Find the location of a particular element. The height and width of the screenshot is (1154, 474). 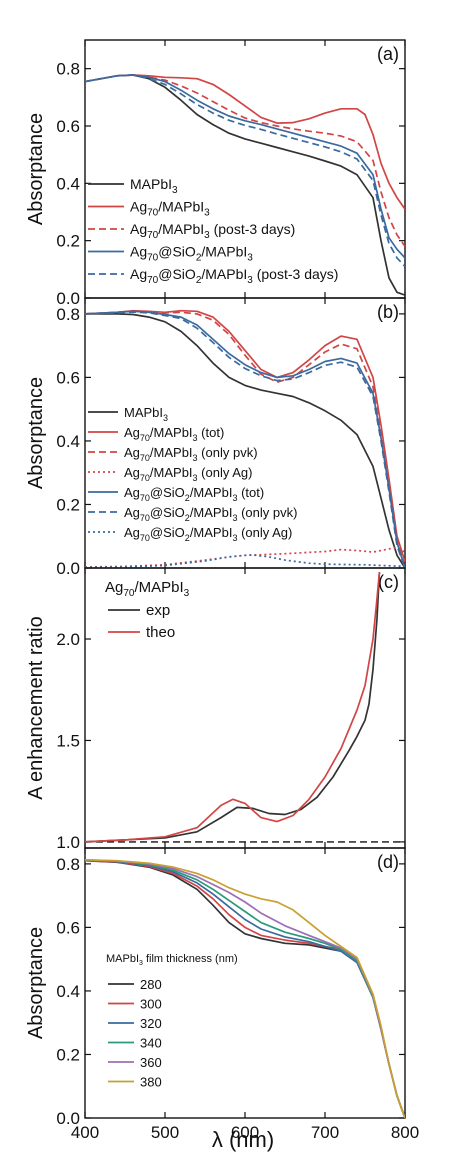

legend-label: Ag70/MAPbI3 (post-3 days) is located at coordinates (212, 231).